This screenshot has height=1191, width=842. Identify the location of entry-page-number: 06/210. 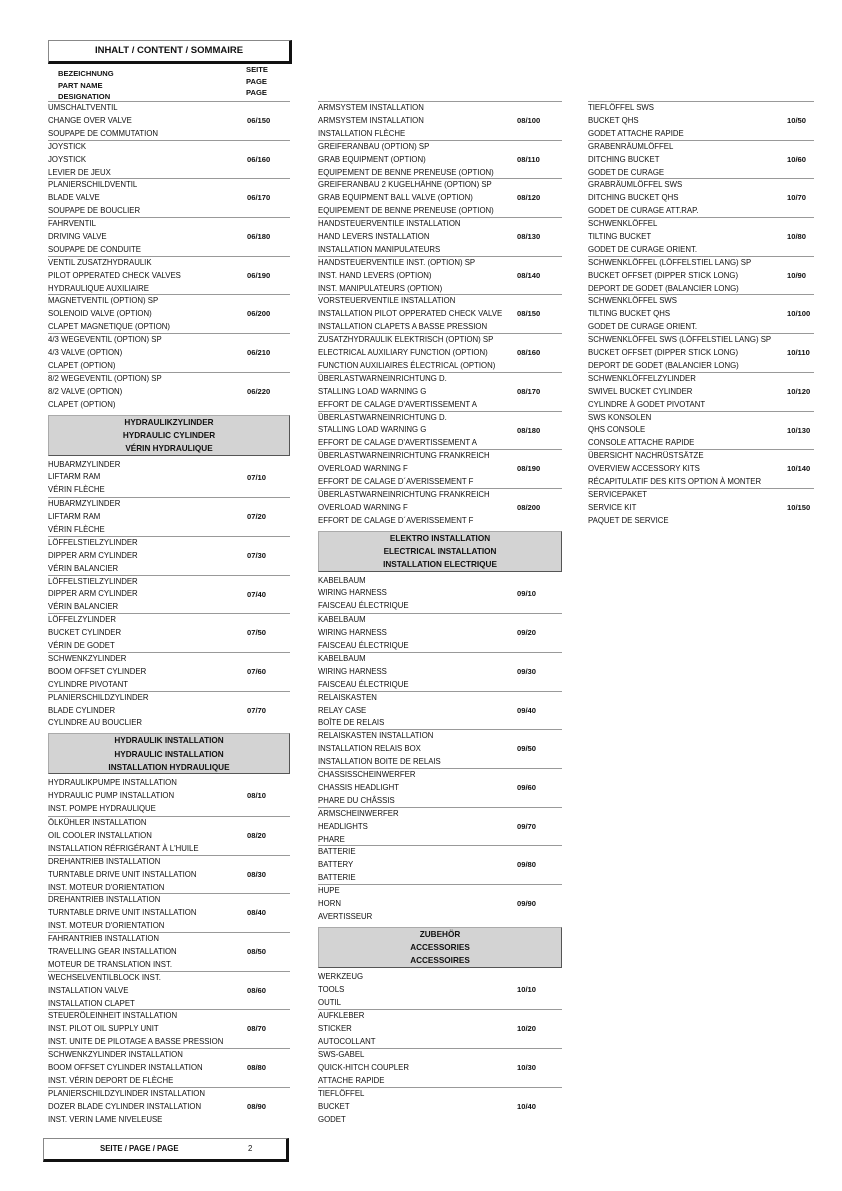
(259, 353).